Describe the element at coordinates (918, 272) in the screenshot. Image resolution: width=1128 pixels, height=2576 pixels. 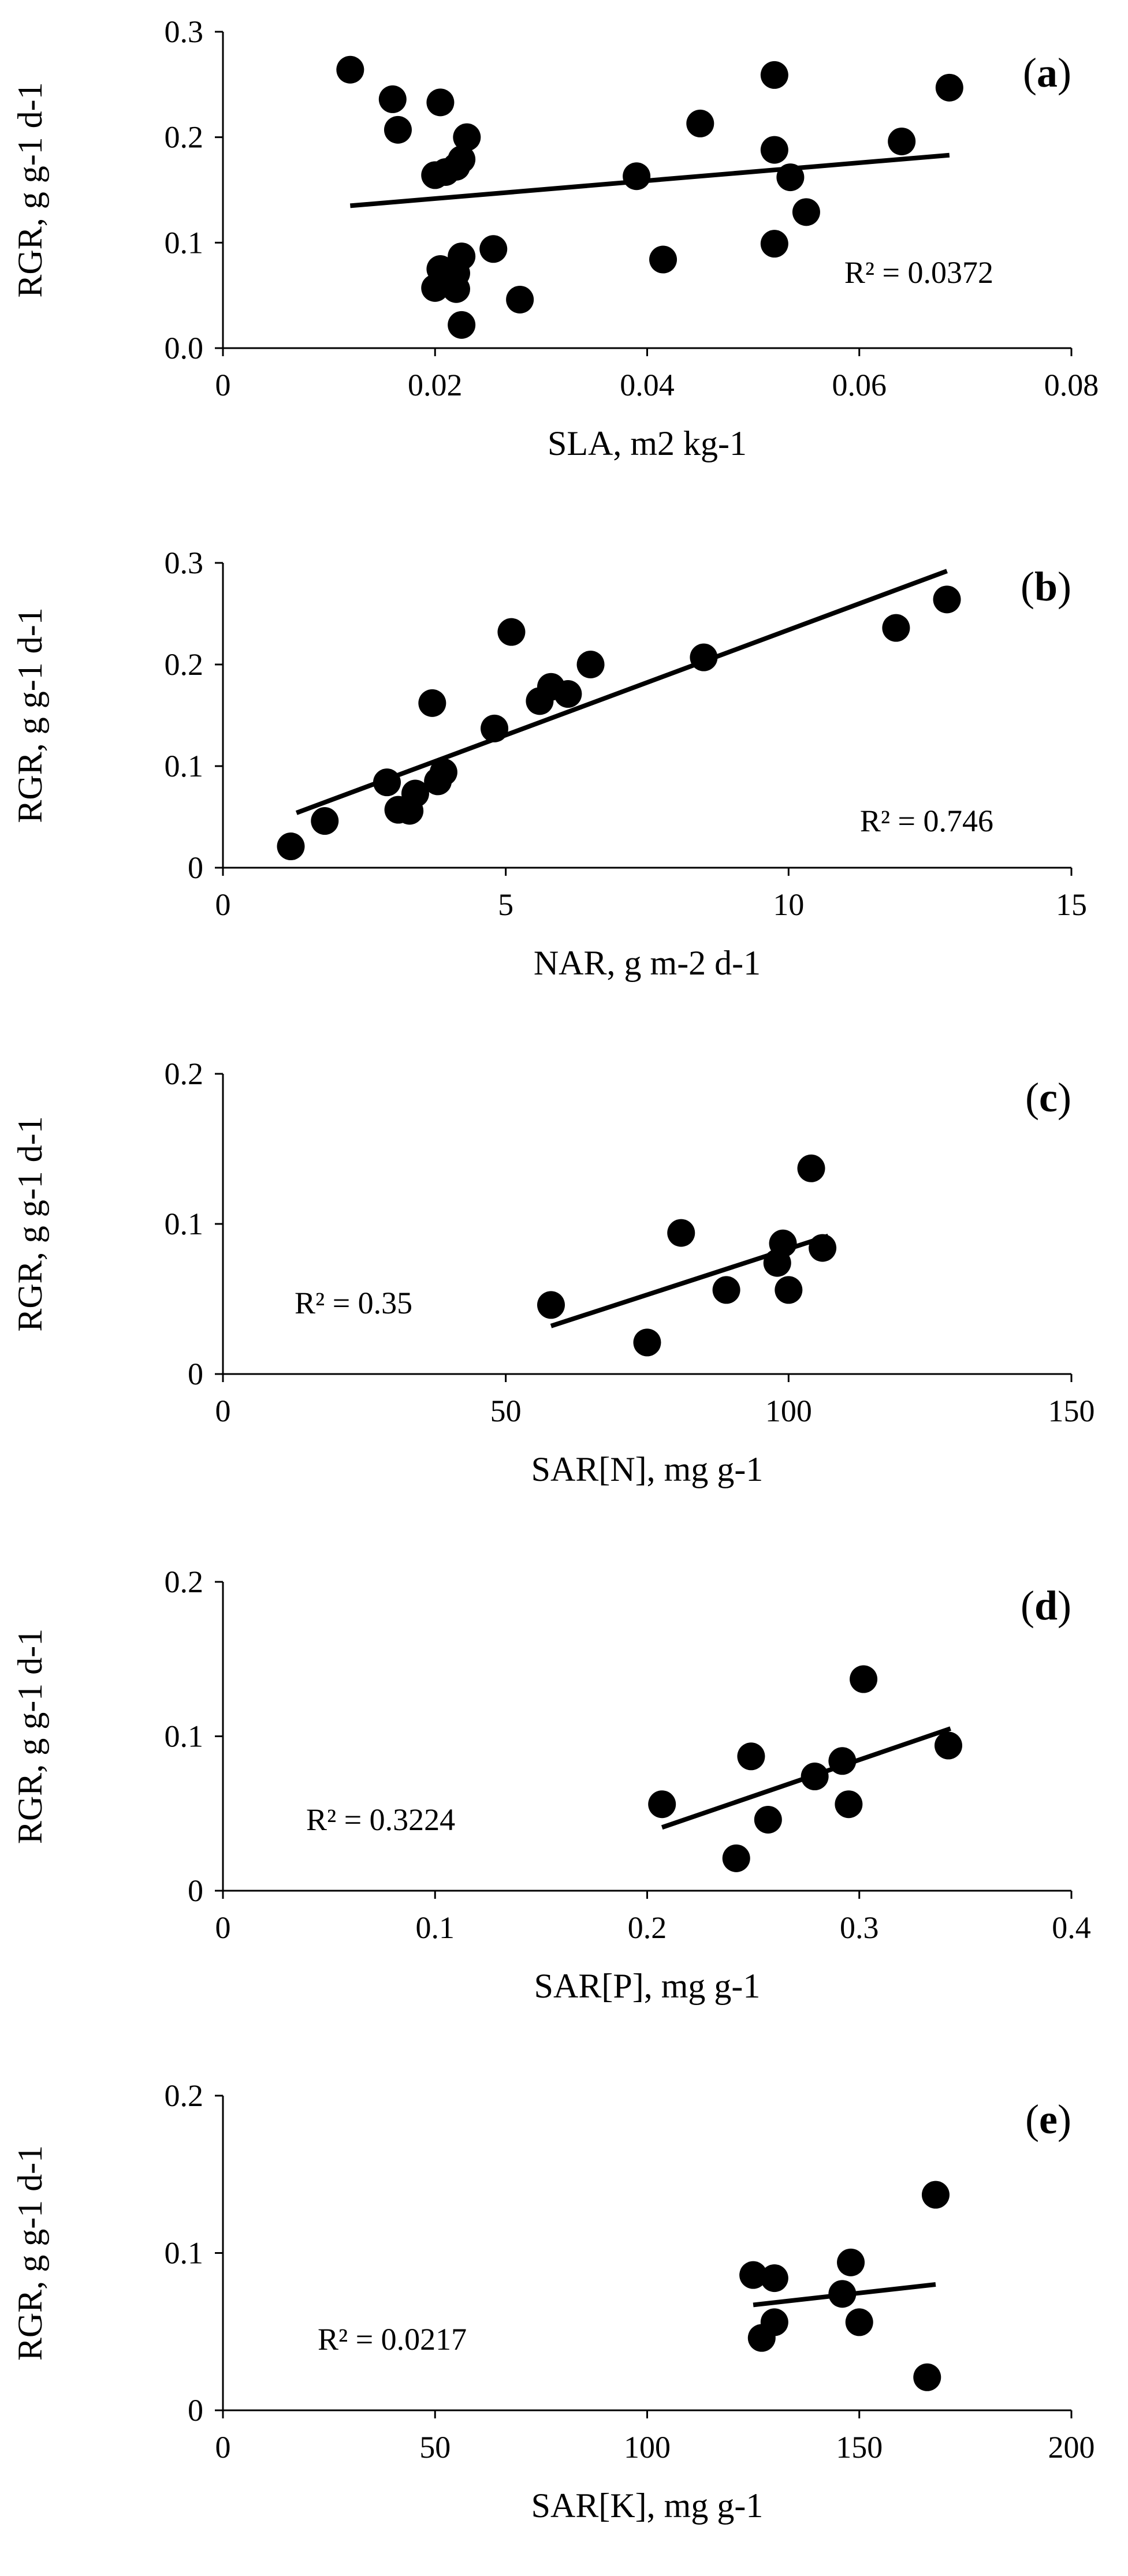
I see `r-squared-label: R² = 0.0372` at that location.